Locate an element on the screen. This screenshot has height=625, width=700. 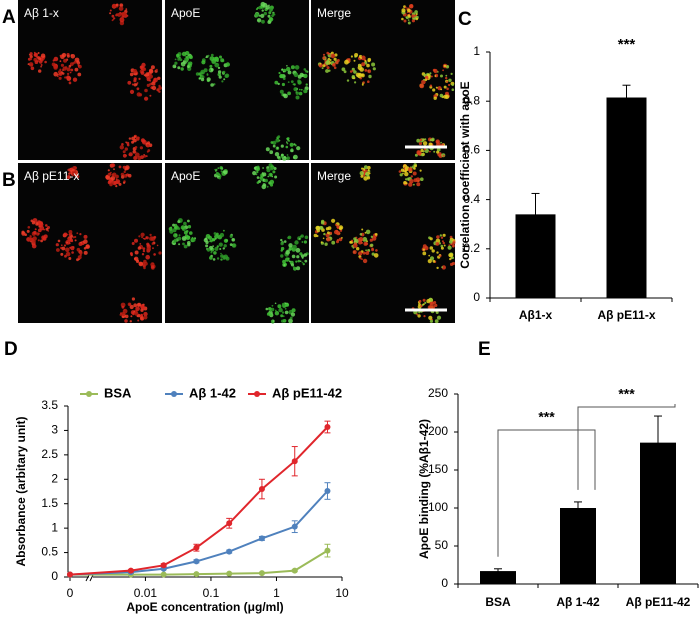
y-tick-label: 3.5 is located at coordinates (49, 405).